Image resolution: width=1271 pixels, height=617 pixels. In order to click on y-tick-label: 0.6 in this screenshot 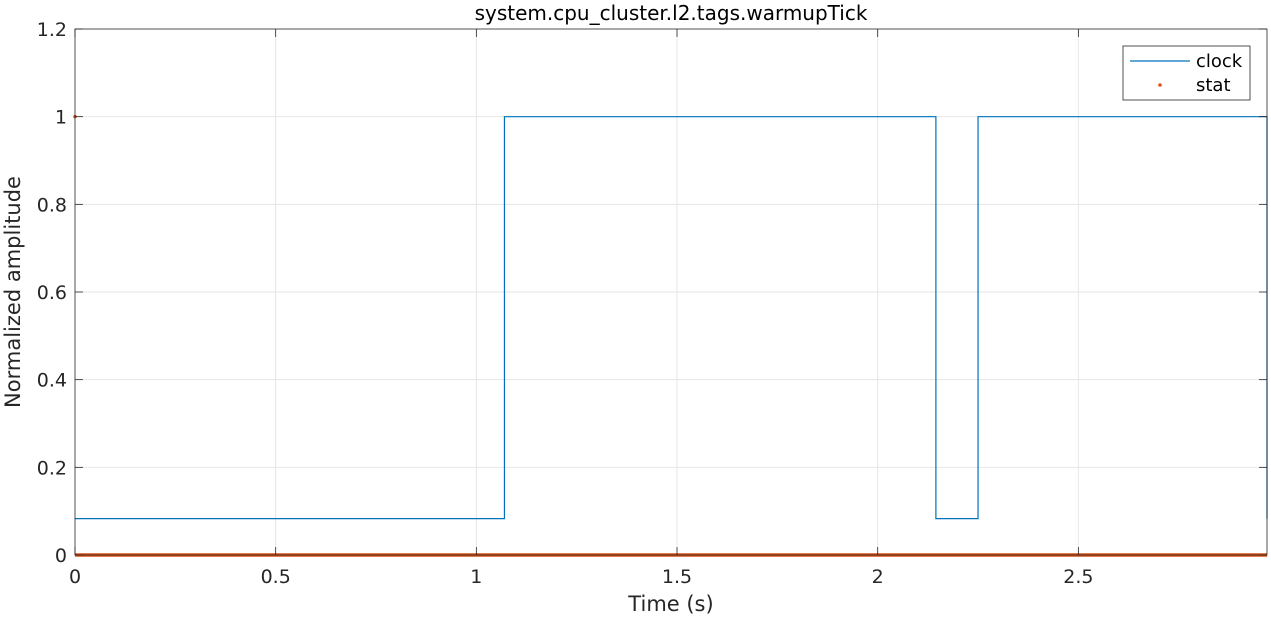, I will do `click(52, 293)`.